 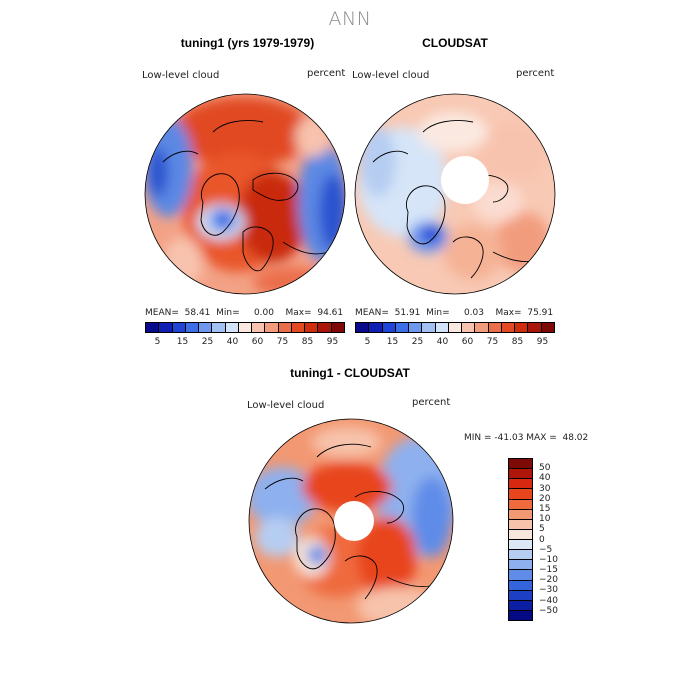 What do you see at coordinates (455, 343) in the screenshot?
I see `panel2-colorbar-ticks: 5 15 25 40 60 75 85 95` at bounding box center [455, 343].